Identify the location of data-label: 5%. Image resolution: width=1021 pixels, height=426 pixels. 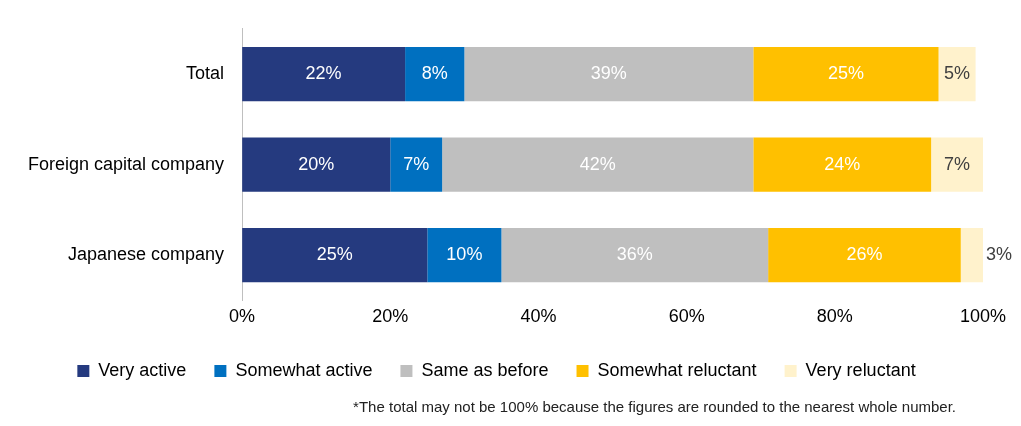
(957, 73).